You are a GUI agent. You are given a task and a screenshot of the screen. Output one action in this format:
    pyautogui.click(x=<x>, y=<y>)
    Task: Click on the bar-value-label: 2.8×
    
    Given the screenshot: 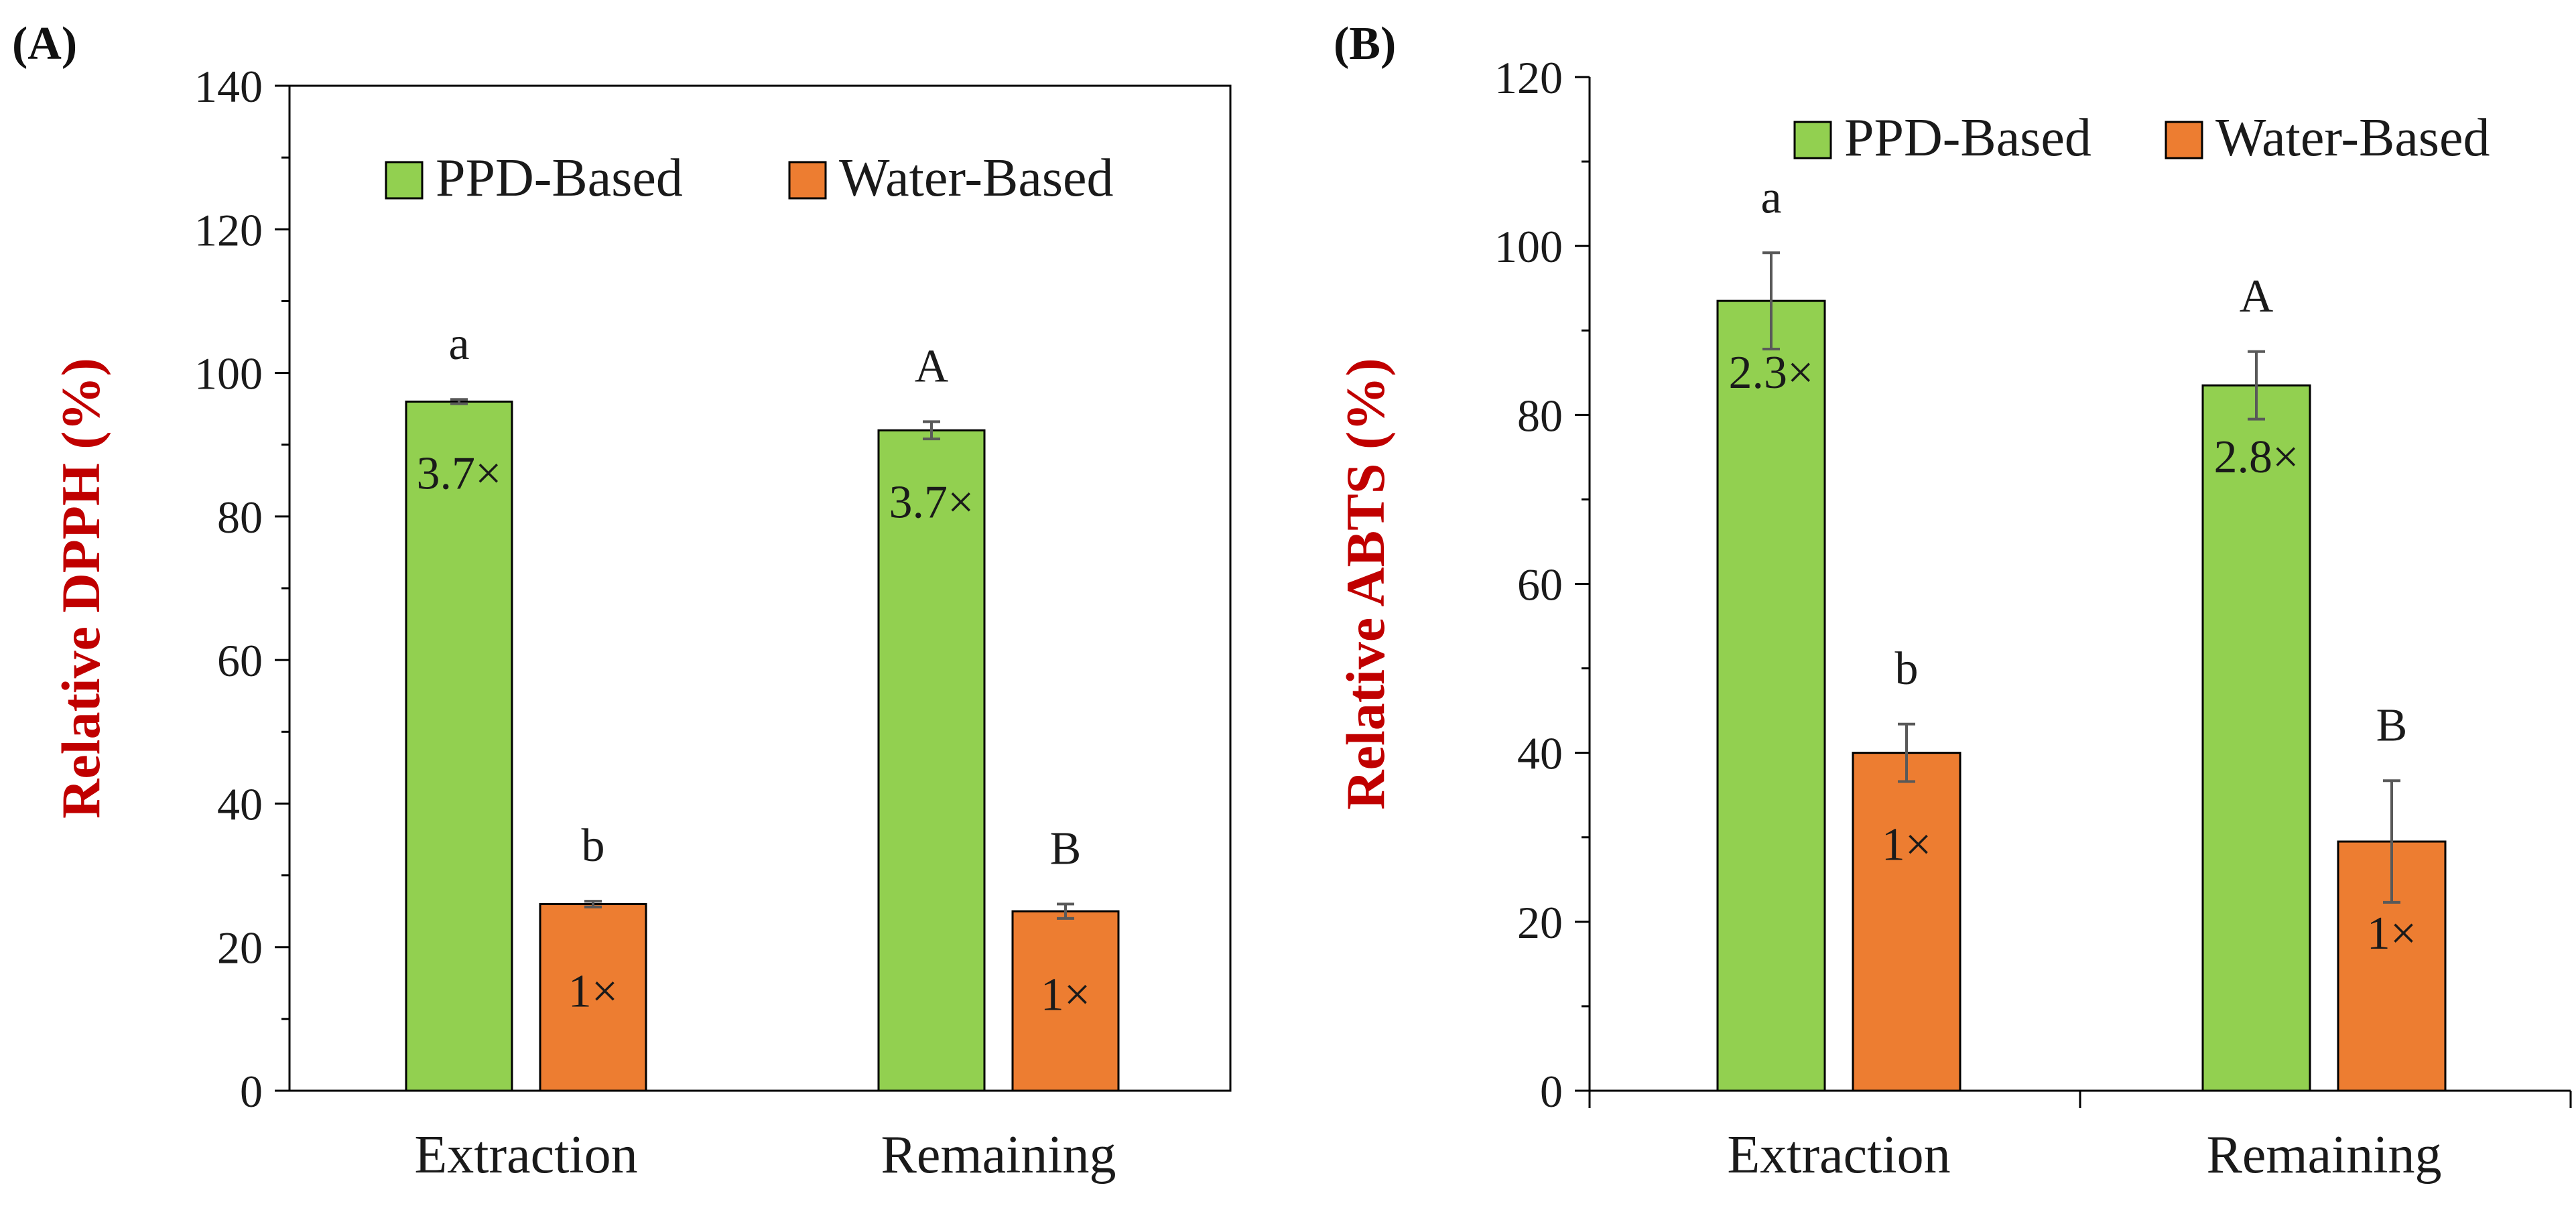 What is the action you would take?
    pyautogui.click(x=2256, y=457)
    